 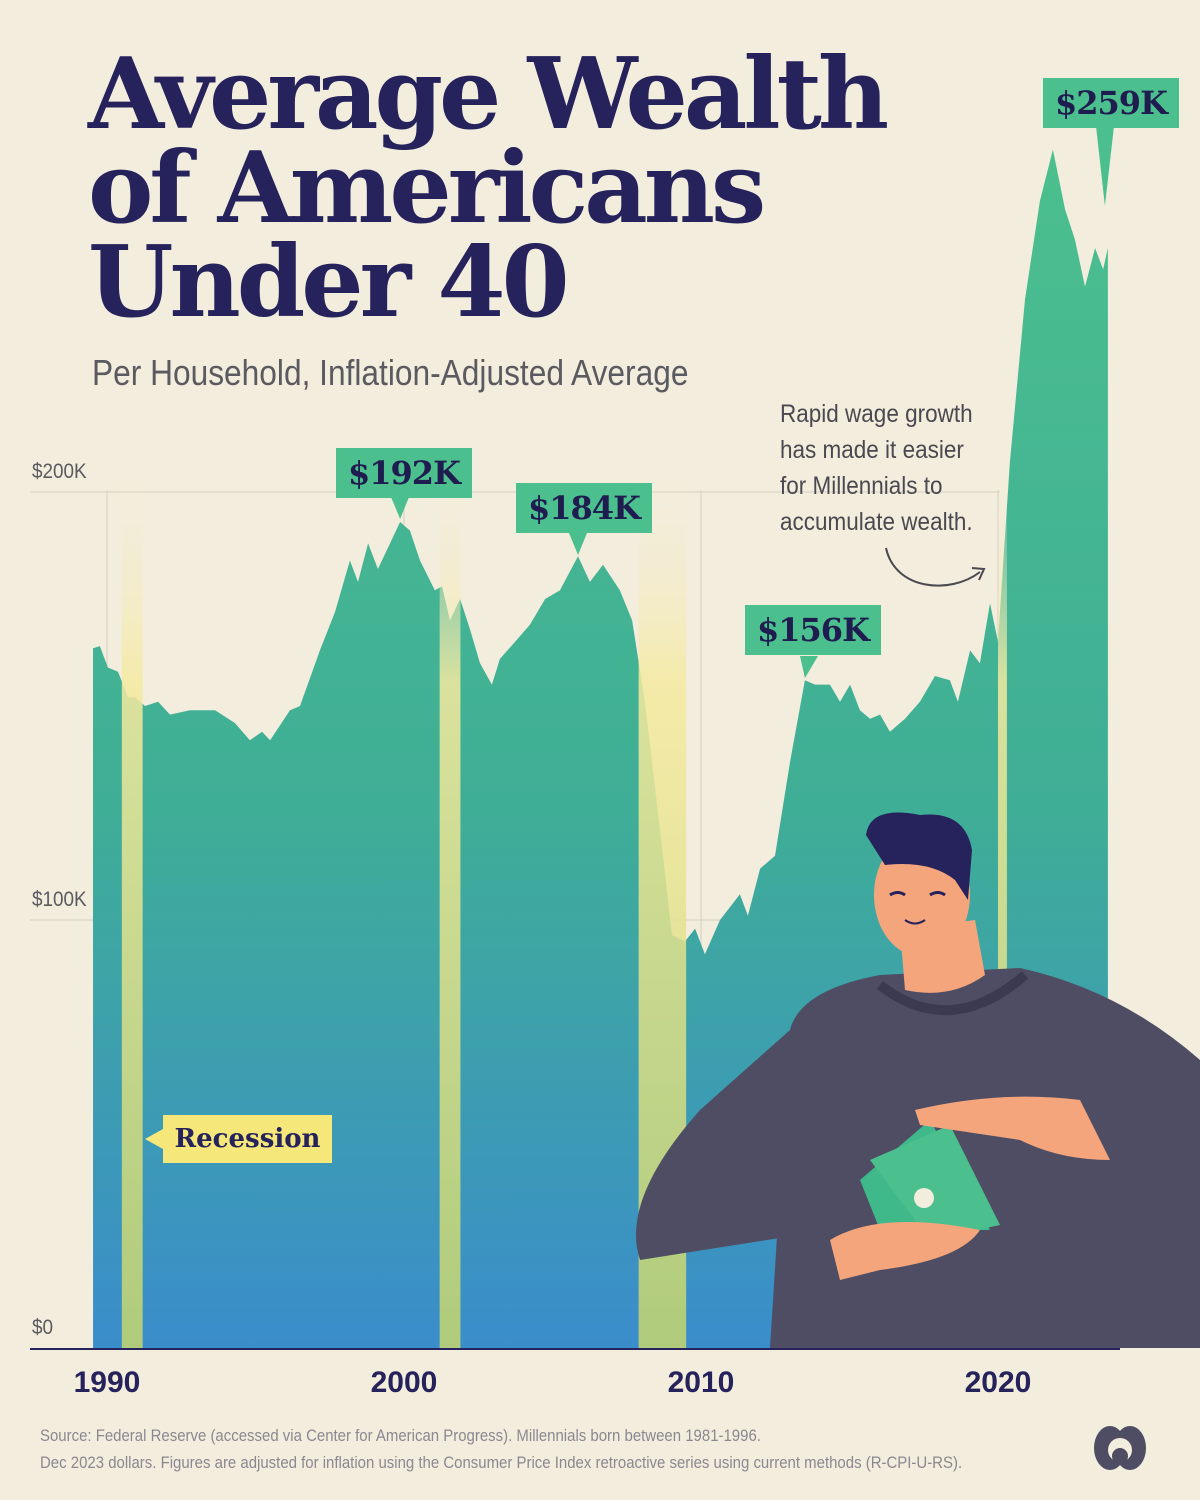 What do you see at coordinates (933, 567) in the screenshot?
I see `note-arrow-icon` at bounding box center [933, 567].